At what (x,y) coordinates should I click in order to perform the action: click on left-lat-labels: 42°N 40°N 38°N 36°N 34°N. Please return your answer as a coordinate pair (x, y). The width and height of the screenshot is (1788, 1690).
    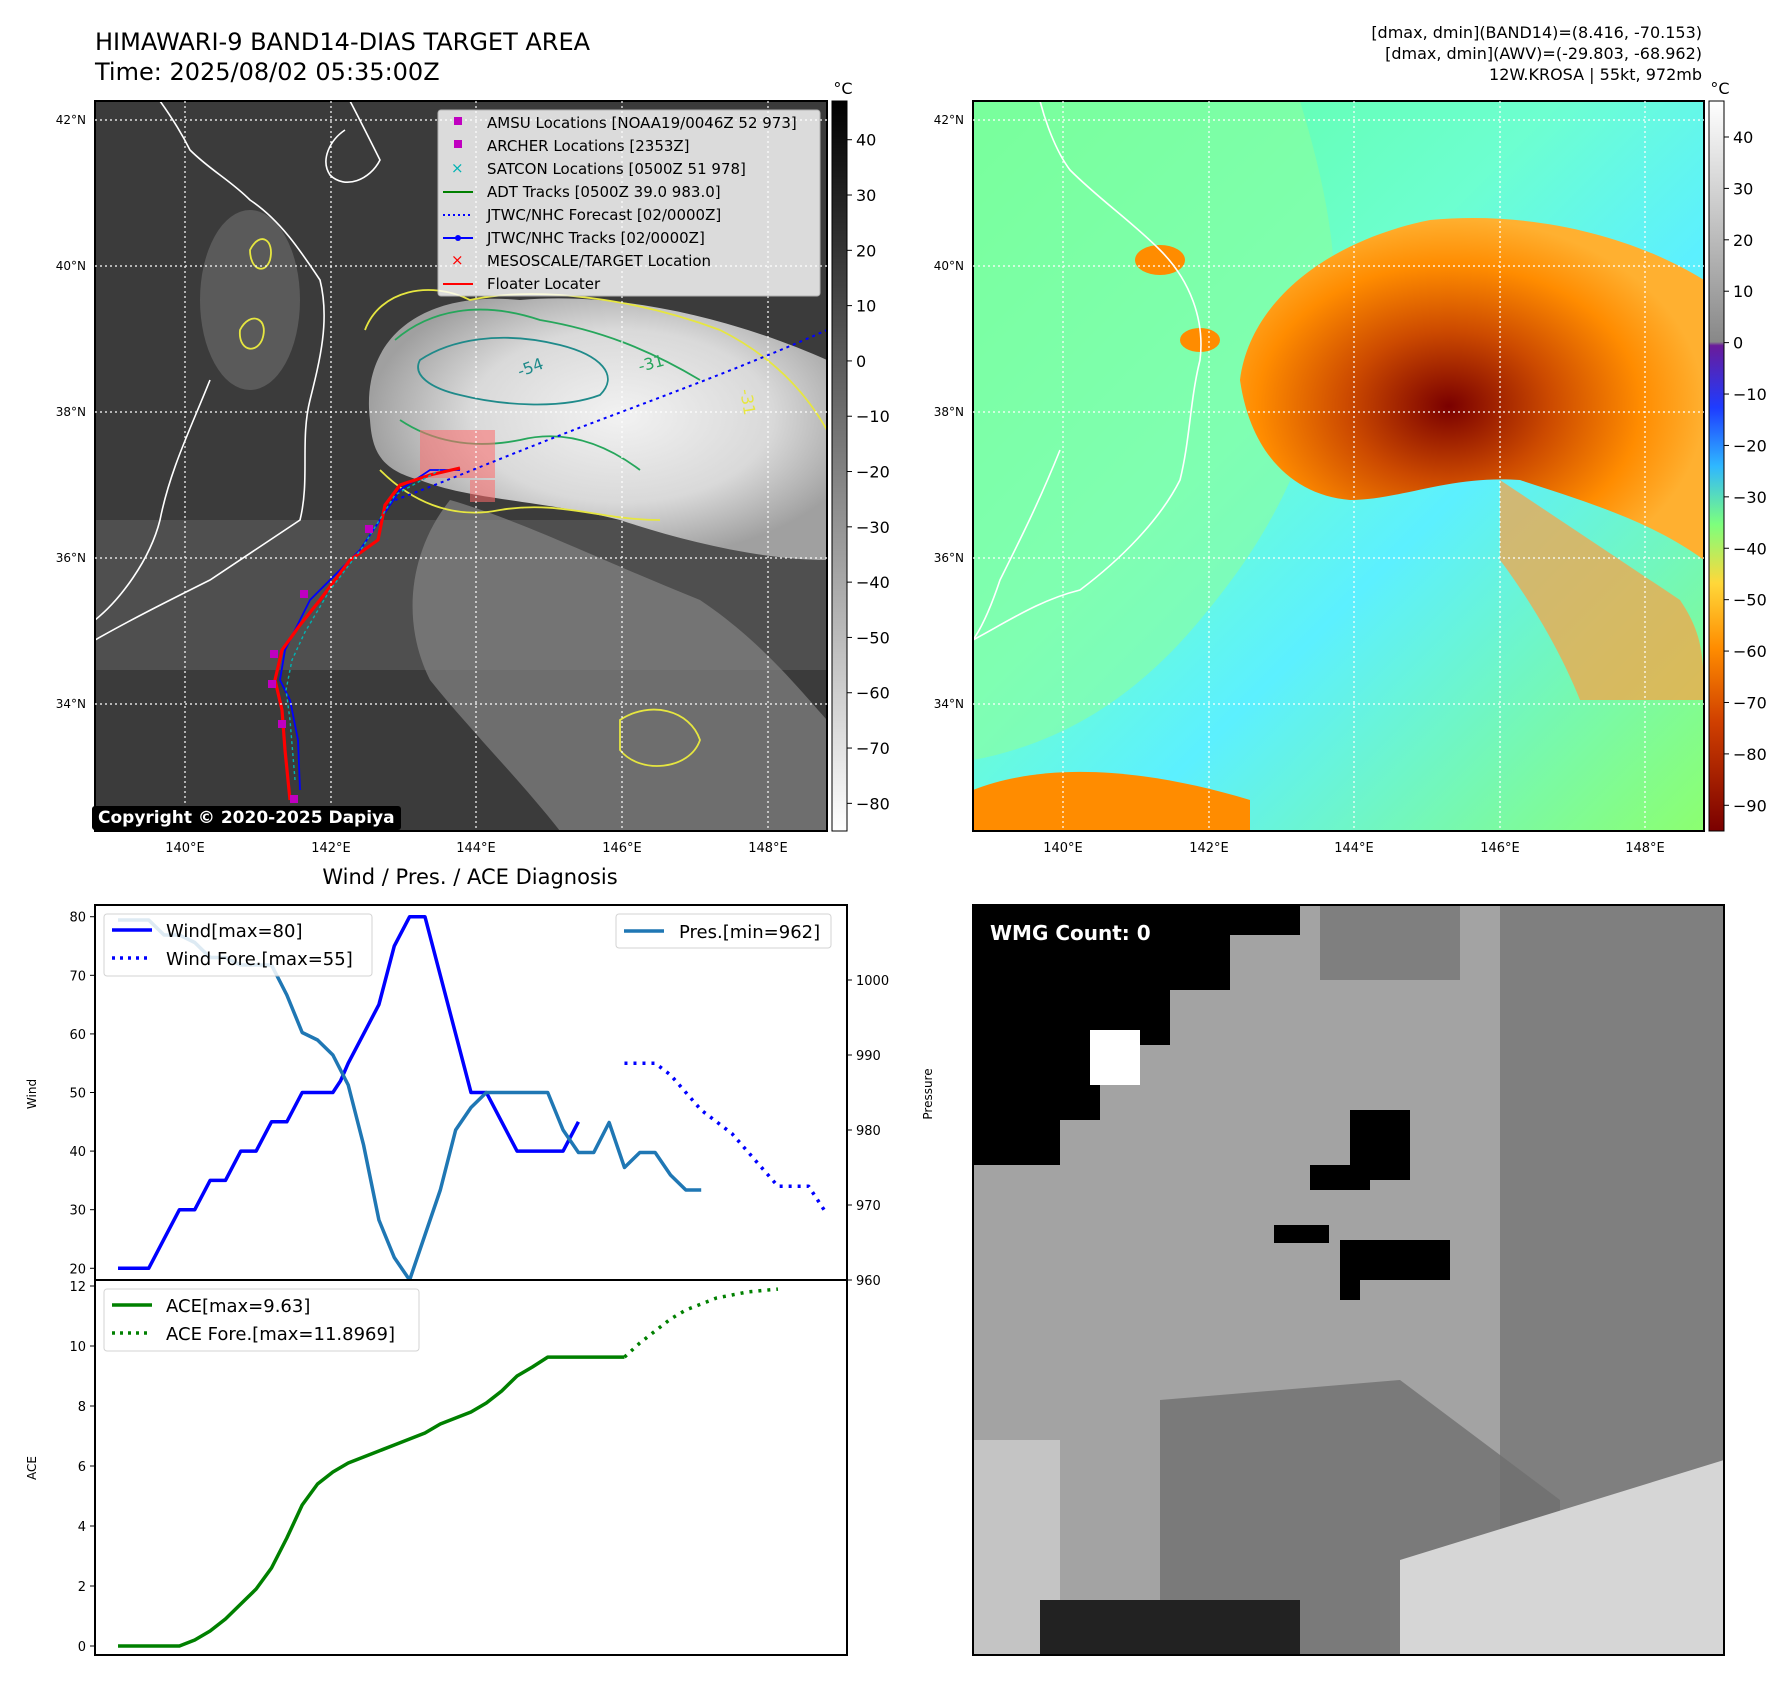
    Looking at the image, I should click on (71, 412).